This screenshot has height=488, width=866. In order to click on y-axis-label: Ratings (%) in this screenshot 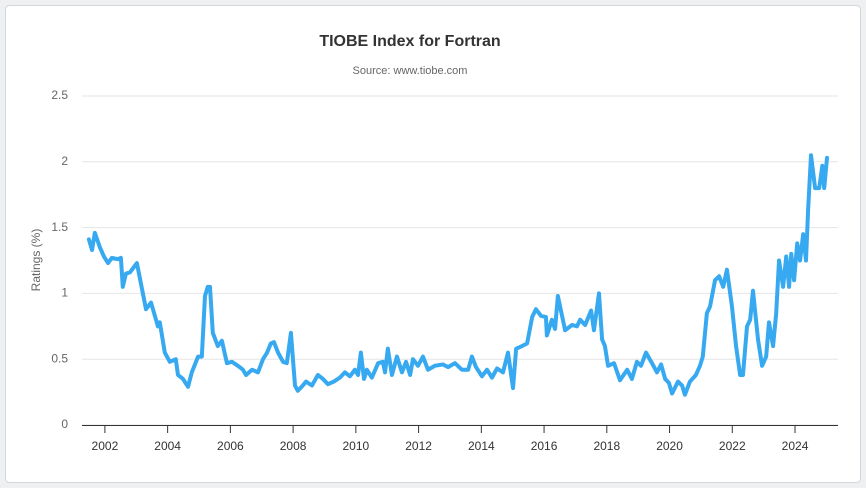, I will do `click(36, 260)`.